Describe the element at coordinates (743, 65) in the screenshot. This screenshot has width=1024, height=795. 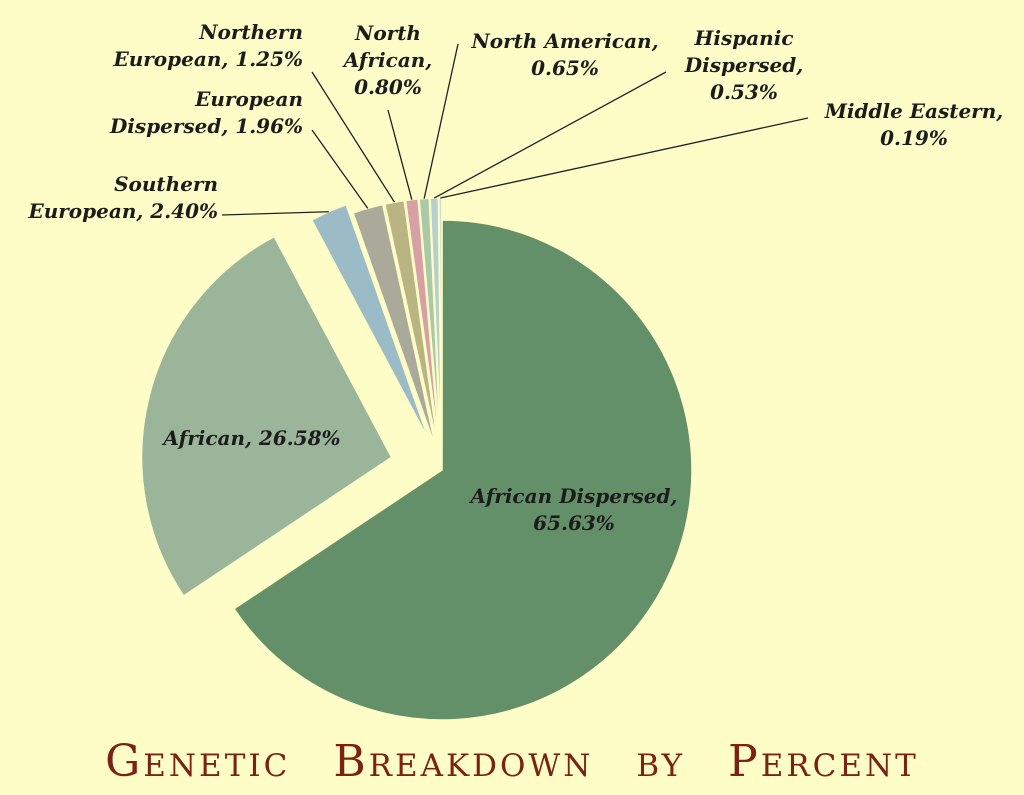
I see `data-label: Hispanic Dispersed, 0.53%` at that location.